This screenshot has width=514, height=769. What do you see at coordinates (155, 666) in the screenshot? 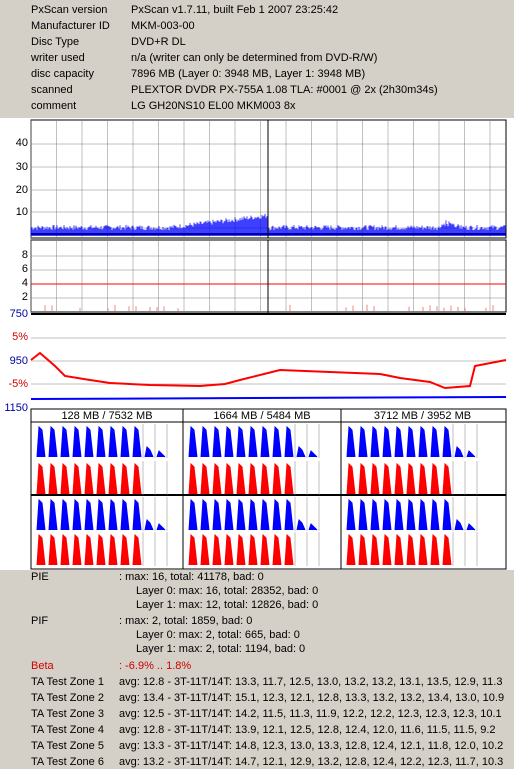
I see `beta-value: : -6.9% .. 1.8%` at bounding box center [155, 666].